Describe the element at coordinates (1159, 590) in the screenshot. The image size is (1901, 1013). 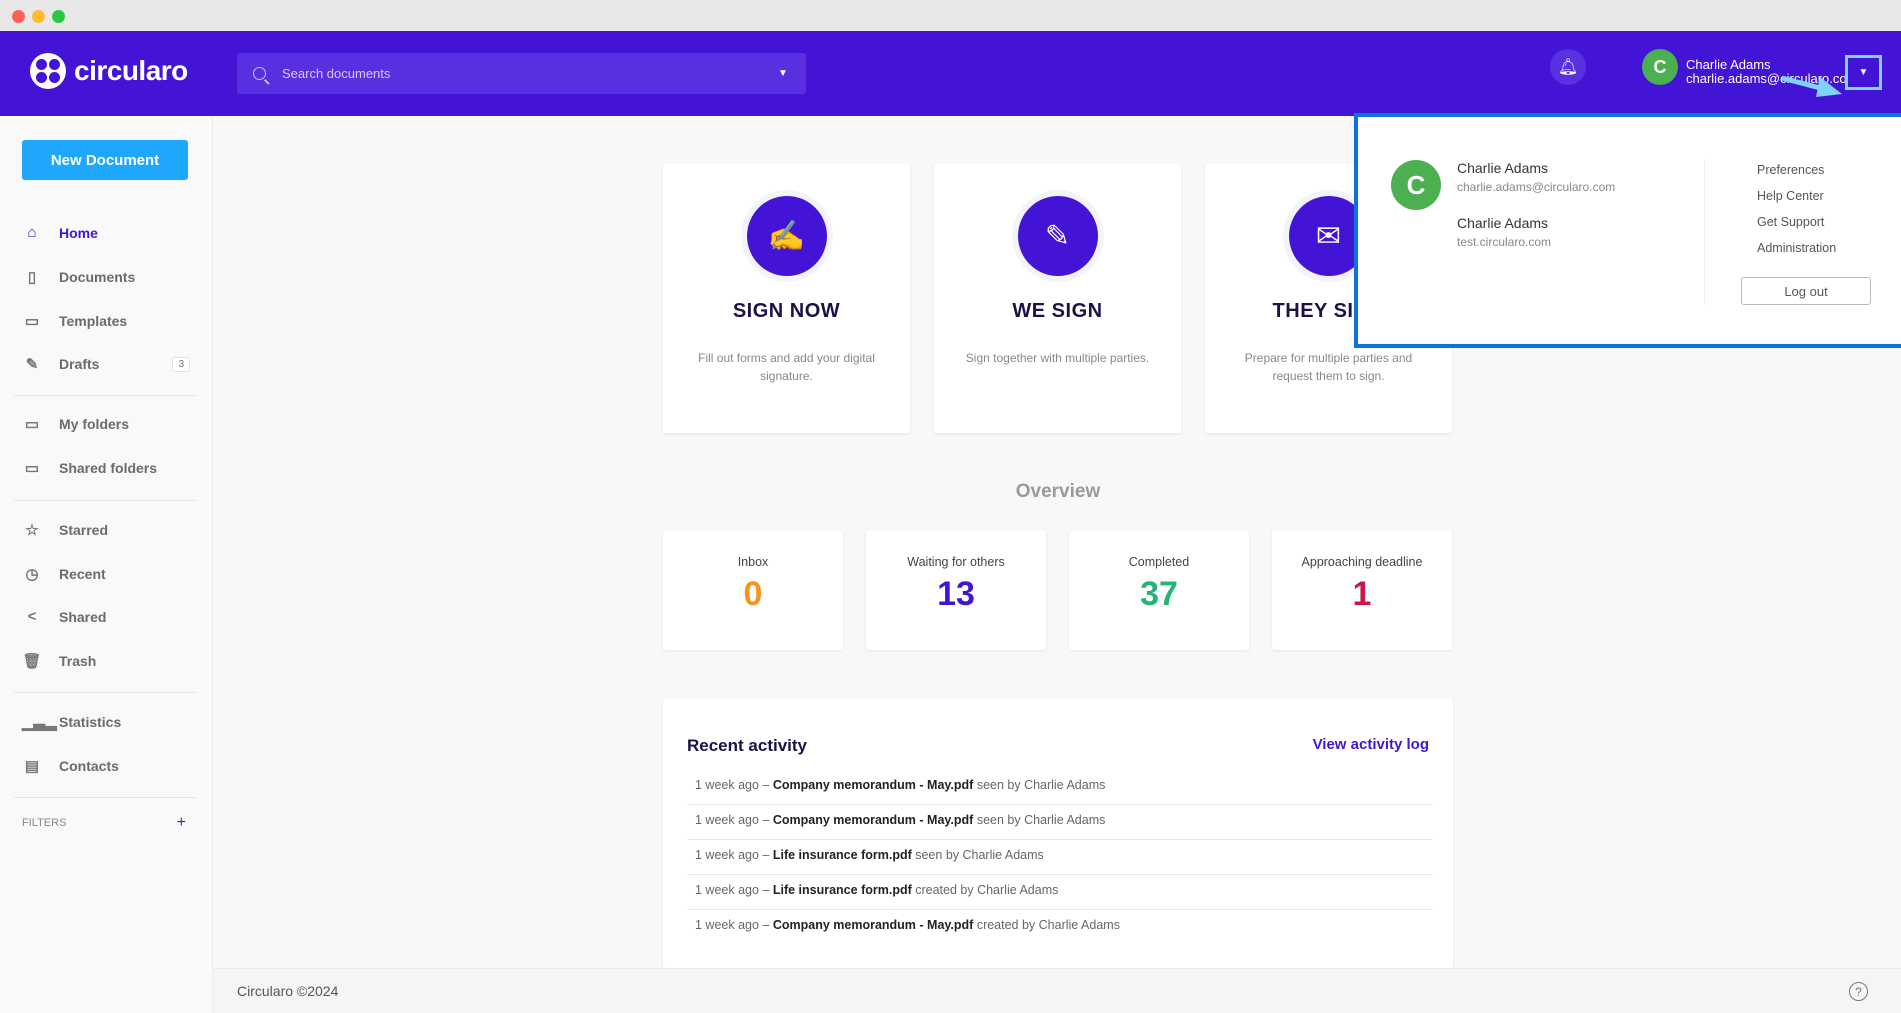
I see `stat-completed: Completed 37` at that location.